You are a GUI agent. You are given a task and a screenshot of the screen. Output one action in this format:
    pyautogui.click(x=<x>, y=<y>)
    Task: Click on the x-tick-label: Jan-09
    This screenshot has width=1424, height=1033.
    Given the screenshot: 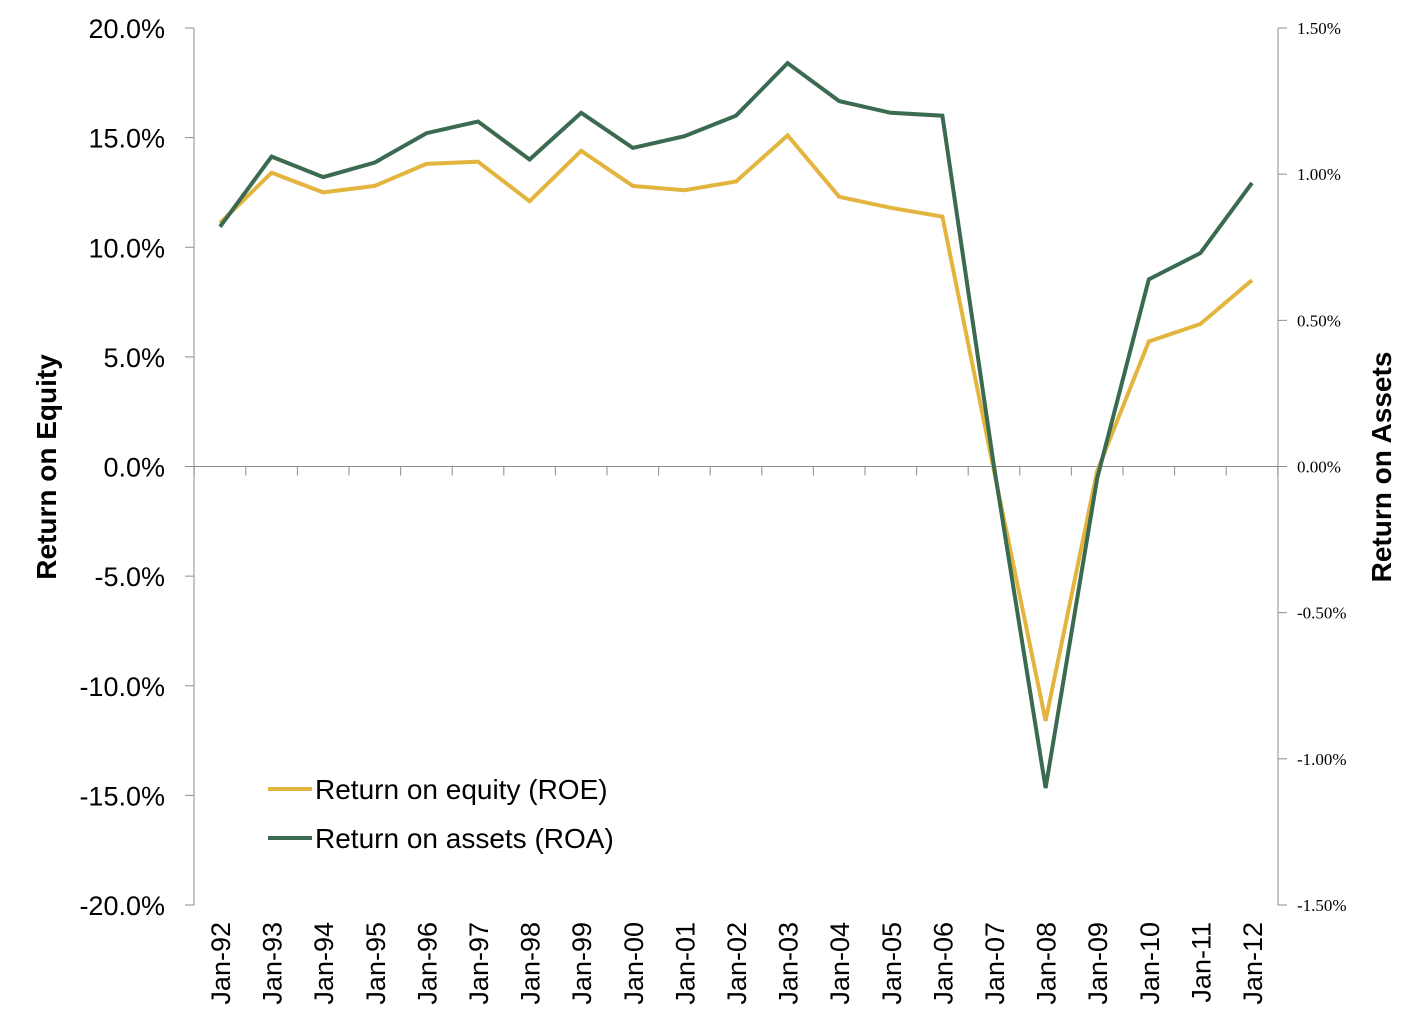 What is the action you would take?
    pyautogui.click(x=1098, y=963)
    